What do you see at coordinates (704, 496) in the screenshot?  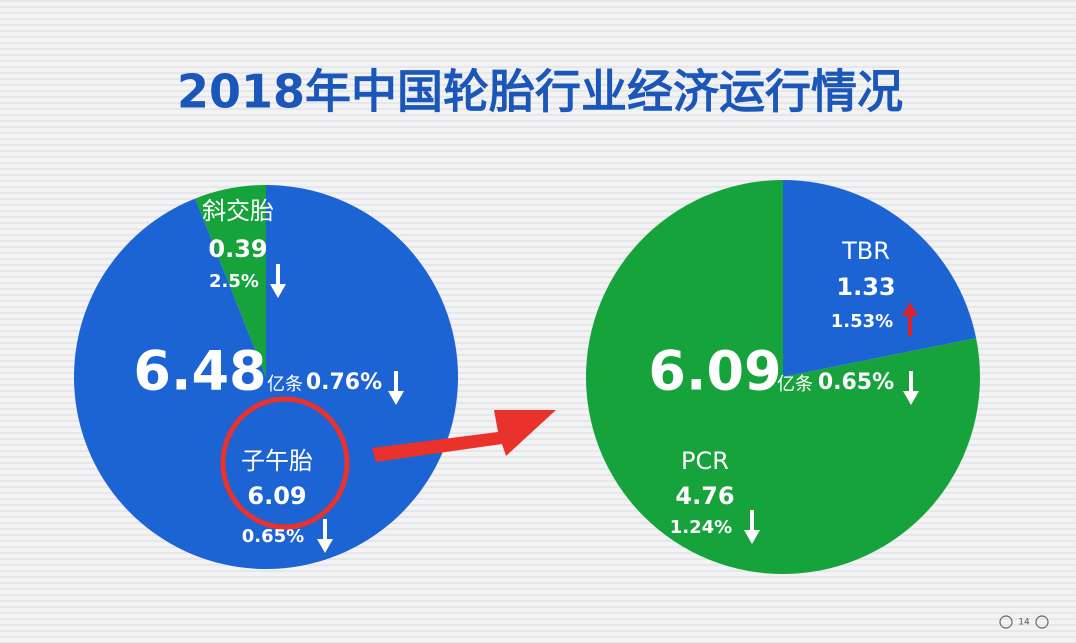 I see `slice-value: 4.76` at bounding box center [704, 496].